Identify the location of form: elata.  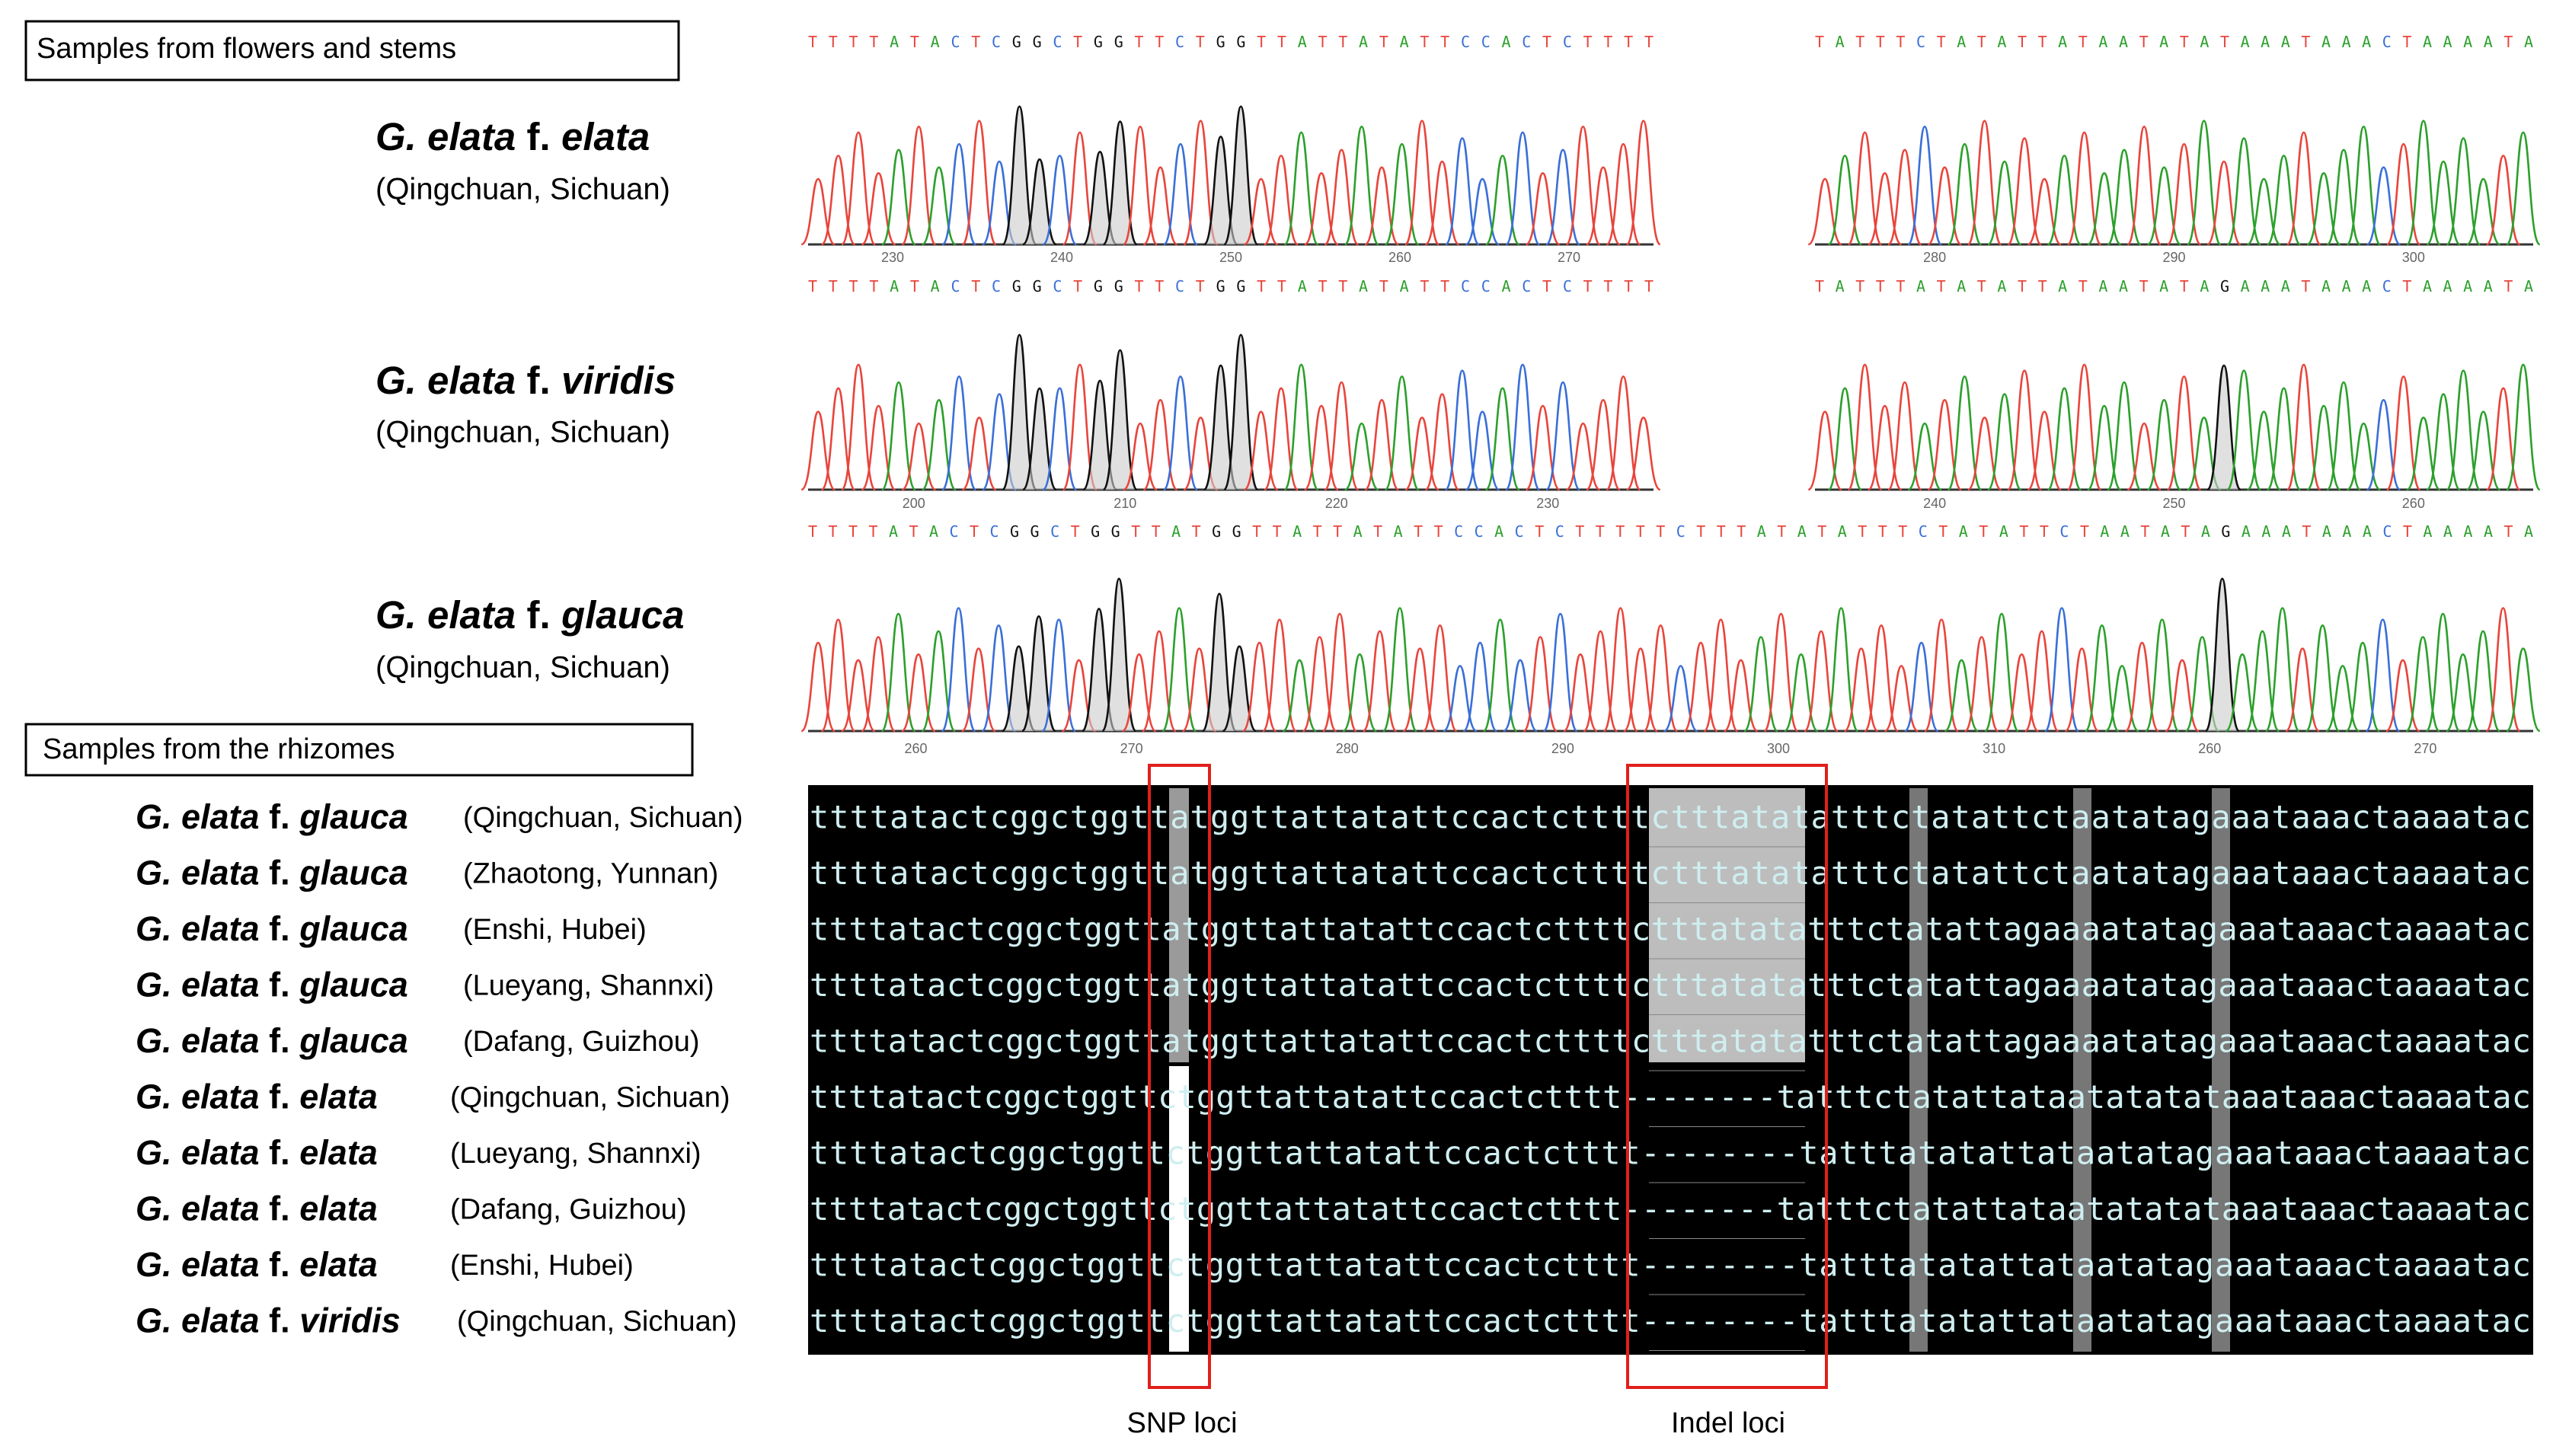
(339, 1152).